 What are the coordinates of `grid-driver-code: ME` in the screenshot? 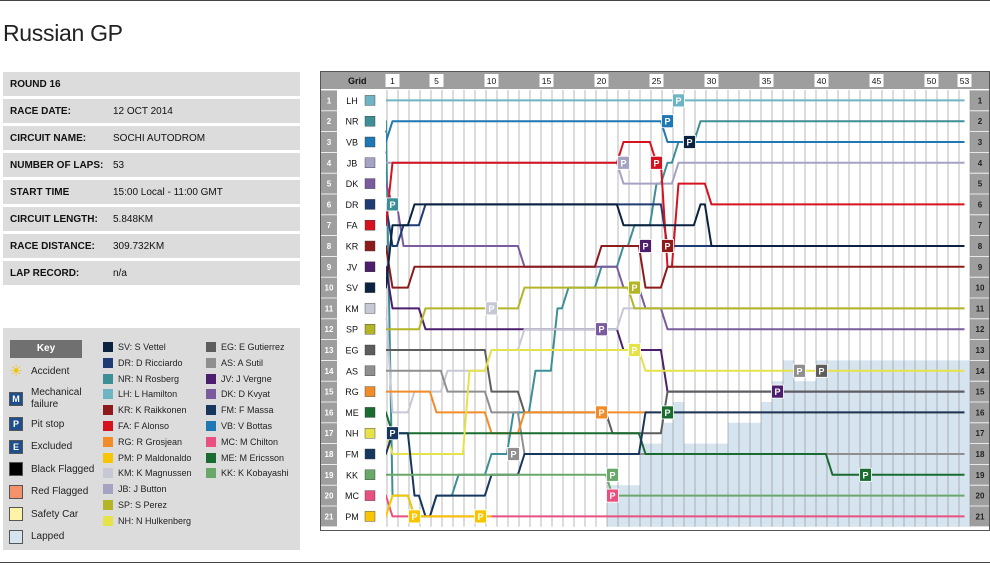 It's located at (352, 413).